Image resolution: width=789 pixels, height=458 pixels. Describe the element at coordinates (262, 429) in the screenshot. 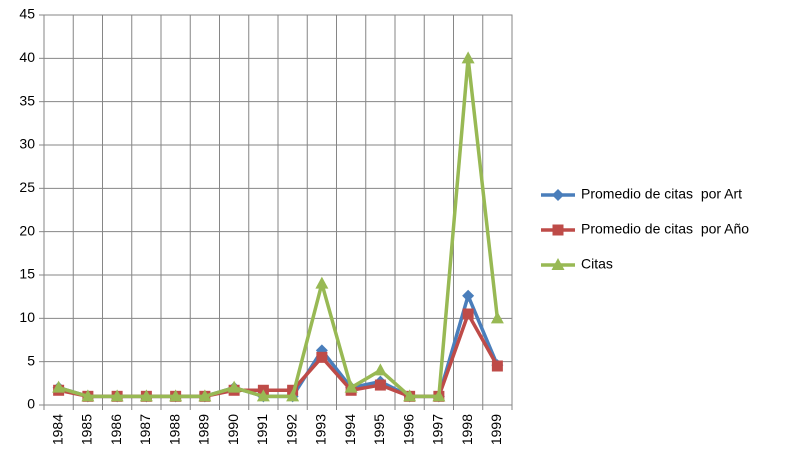

I see `x-tick-label: 1991` at that location.